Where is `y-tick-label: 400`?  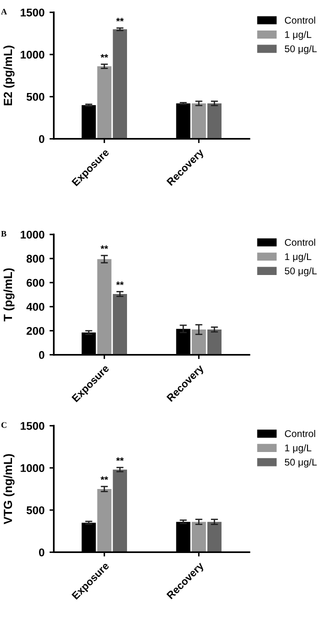
y-tick-label: 400 is located at coordinates (35, 306).